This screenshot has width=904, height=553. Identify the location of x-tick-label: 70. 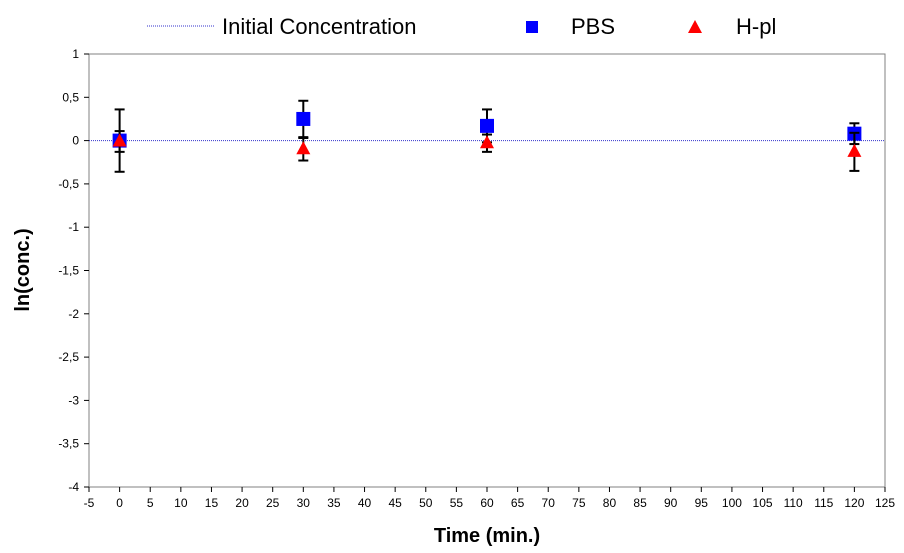
(549, 503).